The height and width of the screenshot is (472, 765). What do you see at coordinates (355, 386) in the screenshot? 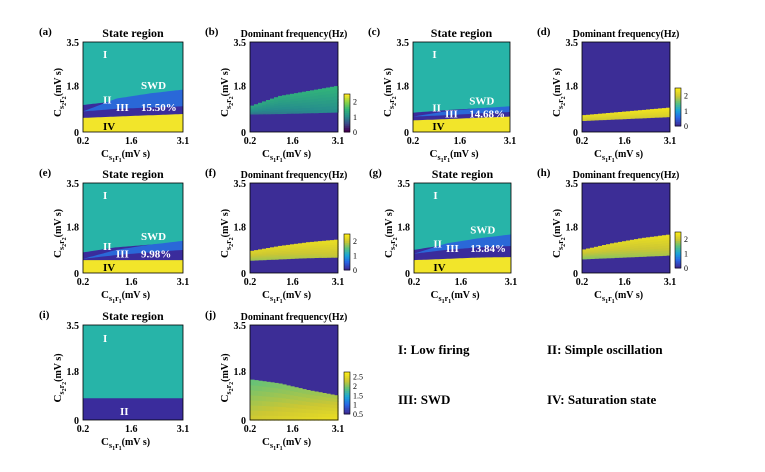
I see `colorbar-tick-label: 2` at bounding box center [355, 386].